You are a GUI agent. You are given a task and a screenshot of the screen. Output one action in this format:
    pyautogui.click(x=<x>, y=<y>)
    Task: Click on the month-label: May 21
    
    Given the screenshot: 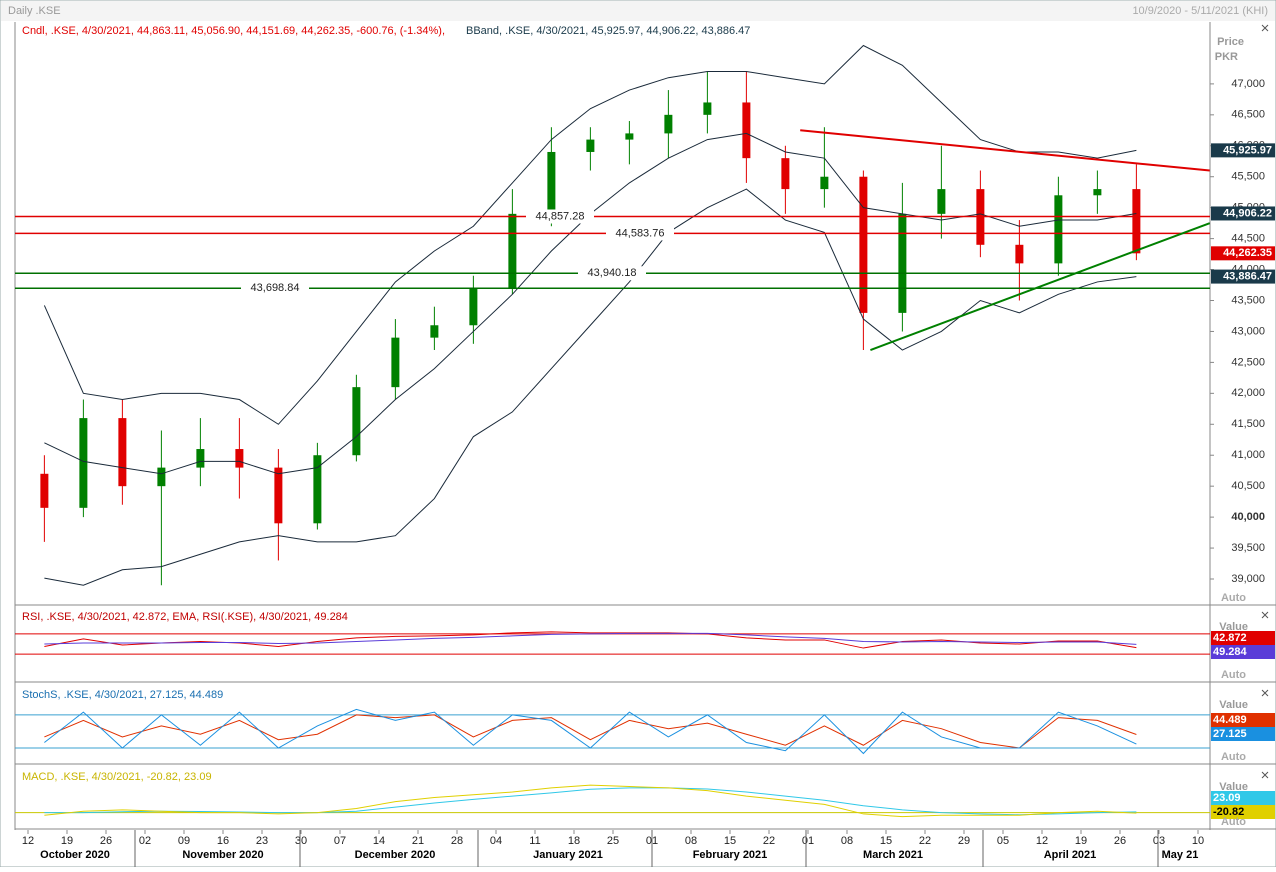 What is the action you would take?
    pyautogui.click(x=1180, y=855)
    